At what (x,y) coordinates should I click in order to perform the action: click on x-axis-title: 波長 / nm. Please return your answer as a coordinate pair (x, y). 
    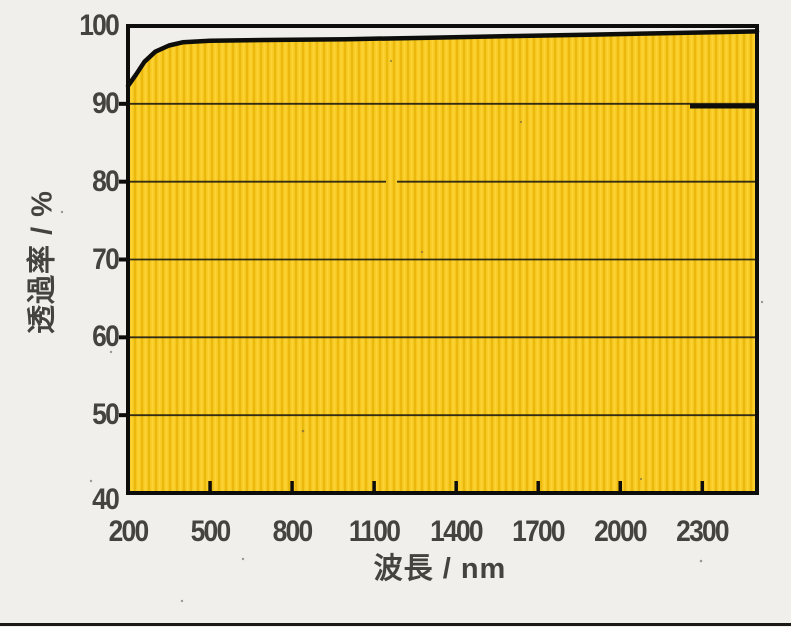
    Looking at the image, I should click on (440, 569).